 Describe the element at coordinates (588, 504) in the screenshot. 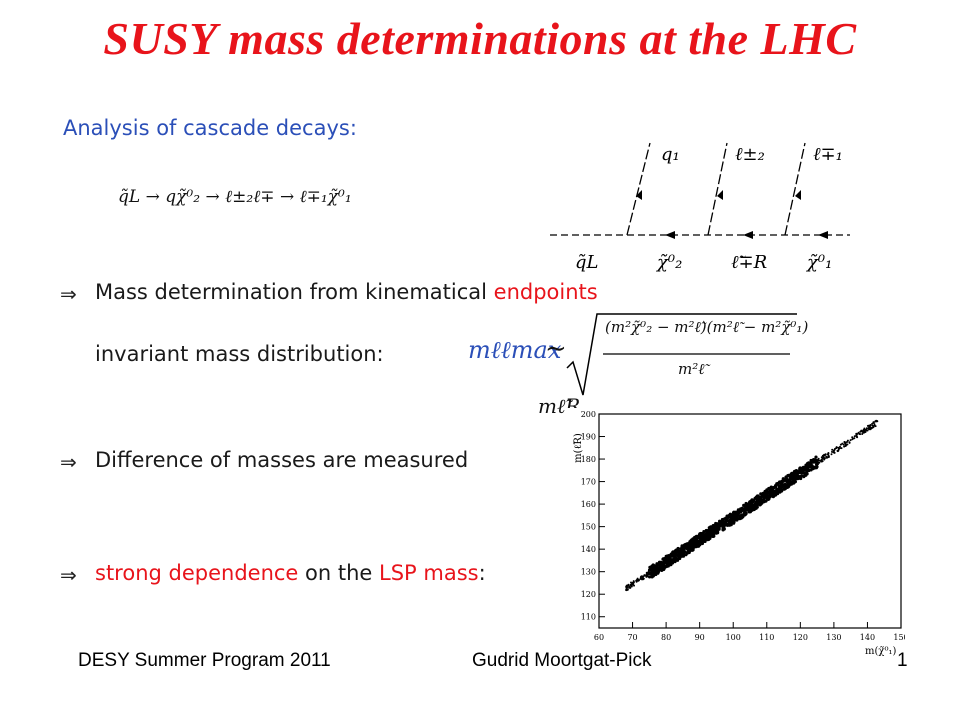

I see `y-tick-label: 160` at that location.